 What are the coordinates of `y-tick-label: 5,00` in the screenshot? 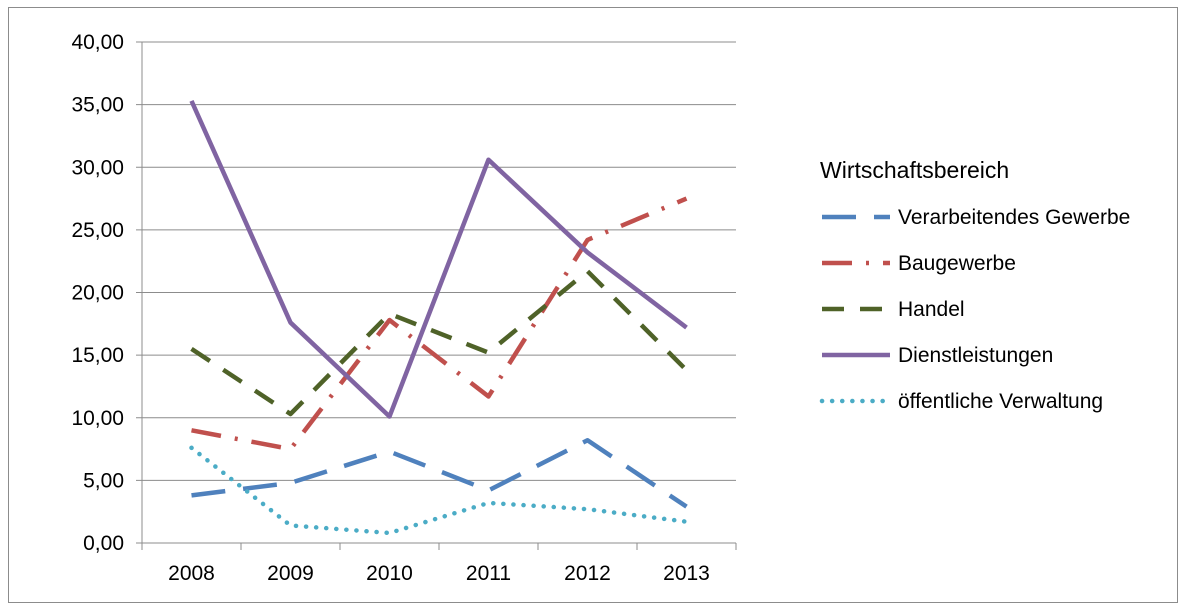 It's located at (103, 480).